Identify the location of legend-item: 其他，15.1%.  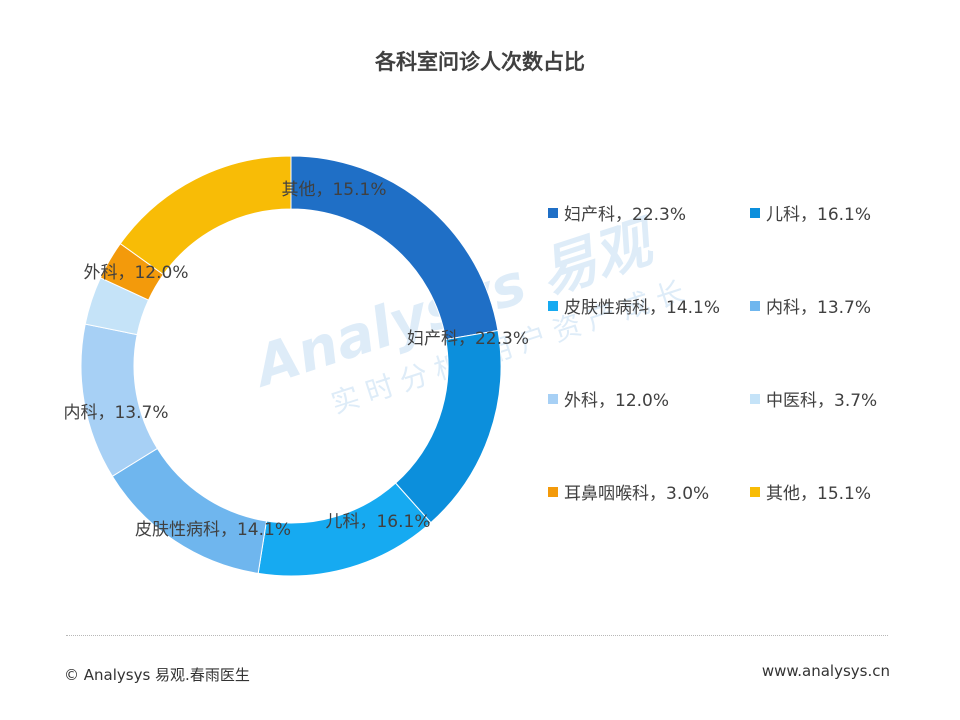
(810, 491).